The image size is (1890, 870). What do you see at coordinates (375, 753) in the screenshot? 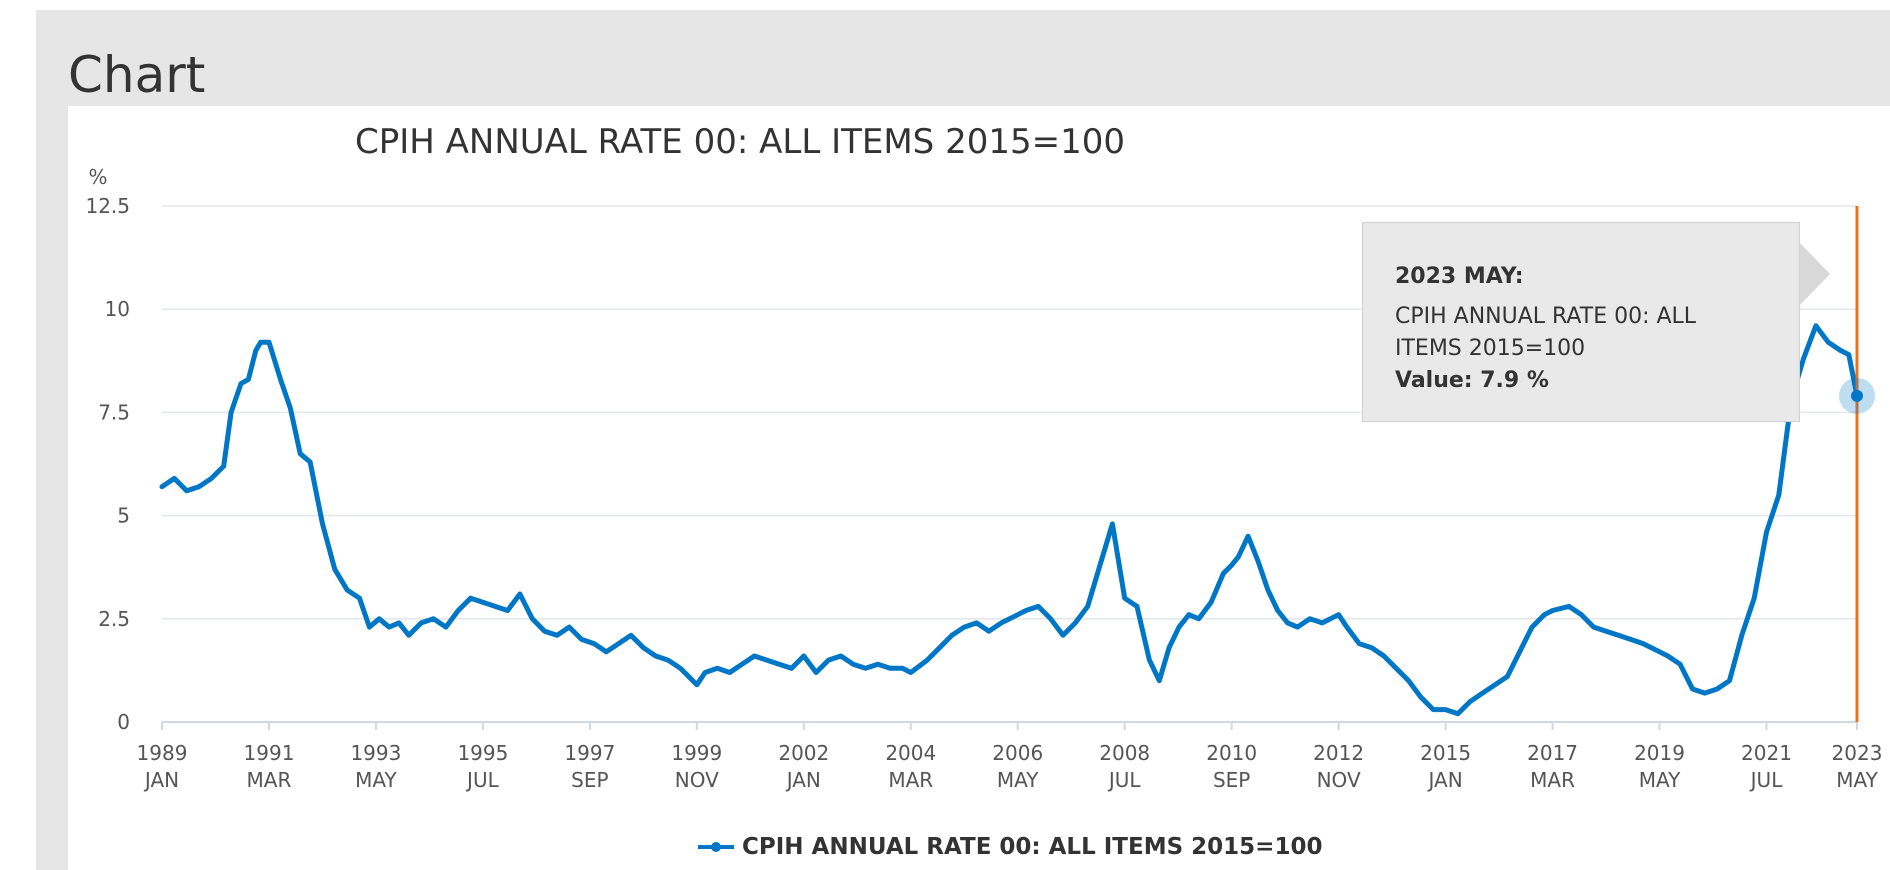
I see `x-tick-label-year: 1993` at bounding box center [375, 753].